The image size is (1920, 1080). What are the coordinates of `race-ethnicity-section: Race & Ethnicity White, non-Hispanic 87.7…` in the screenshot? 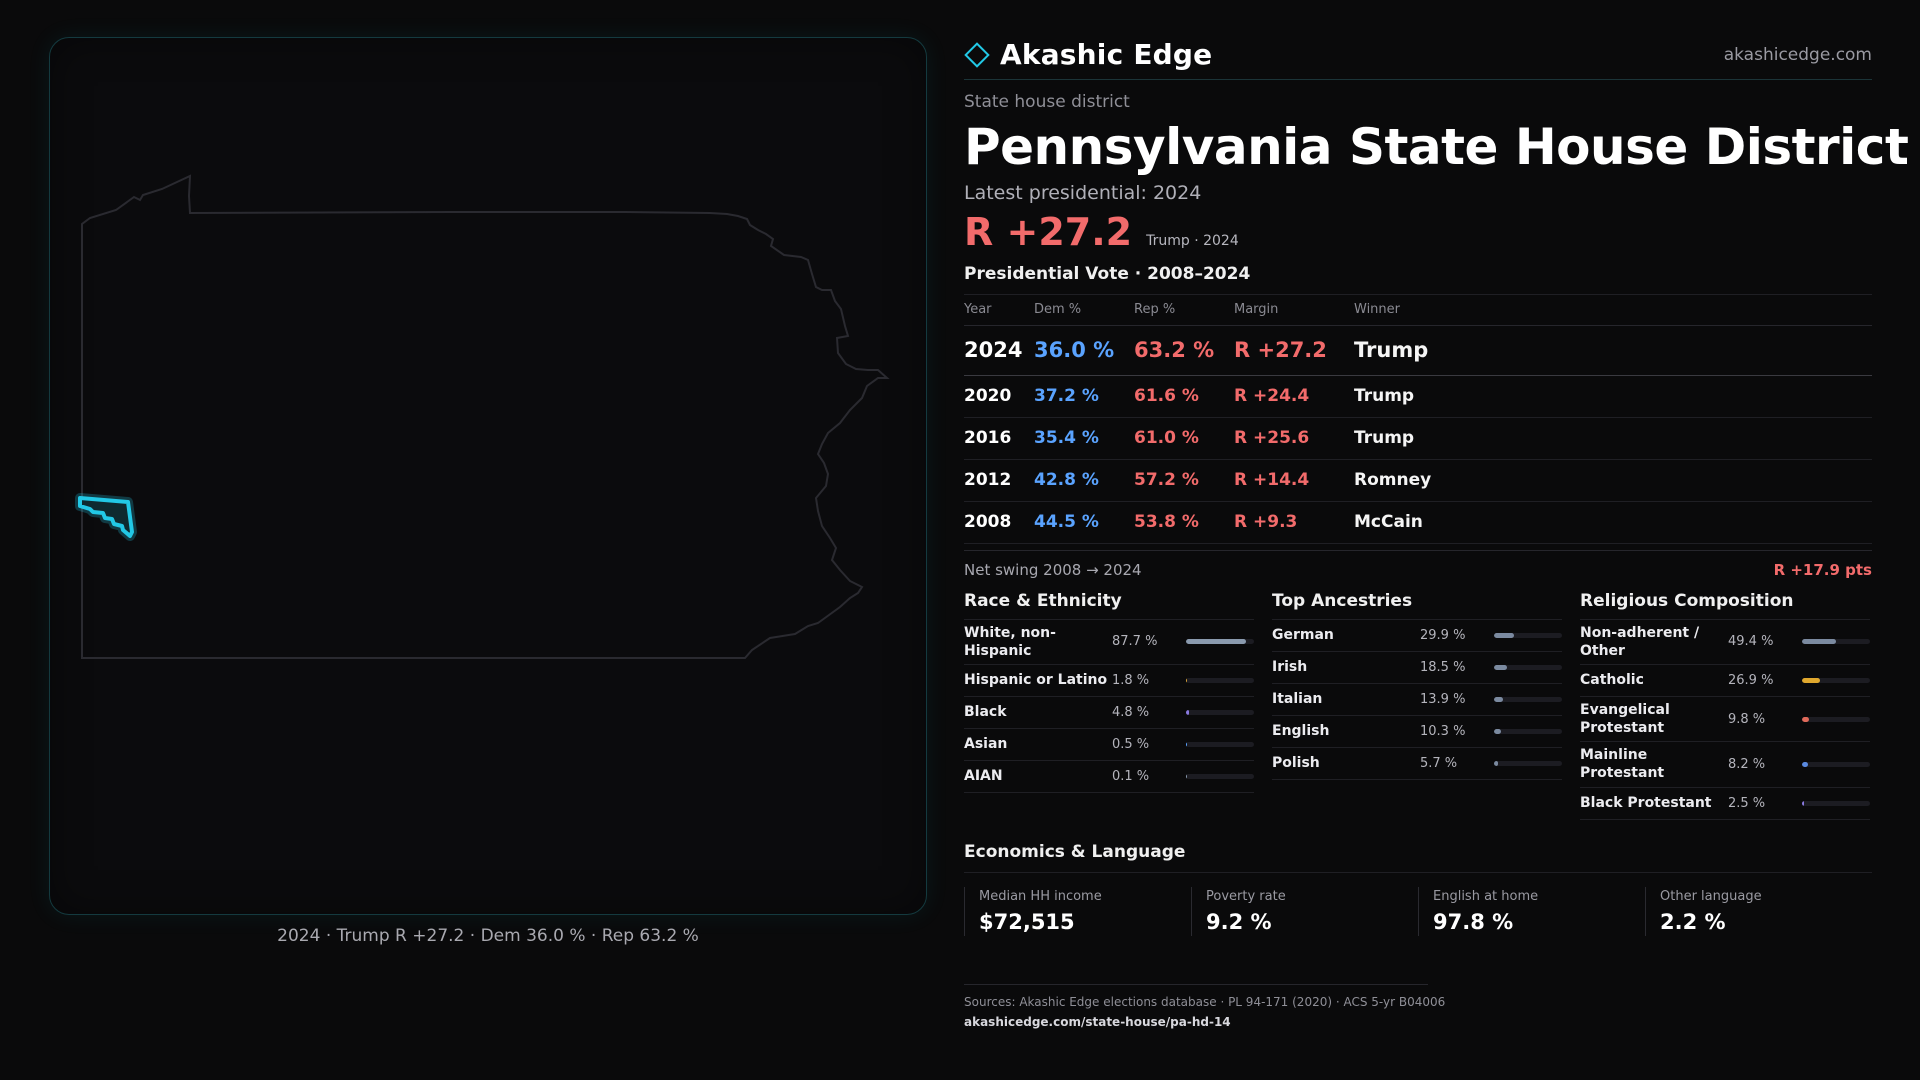 It's located at (1109, 705).